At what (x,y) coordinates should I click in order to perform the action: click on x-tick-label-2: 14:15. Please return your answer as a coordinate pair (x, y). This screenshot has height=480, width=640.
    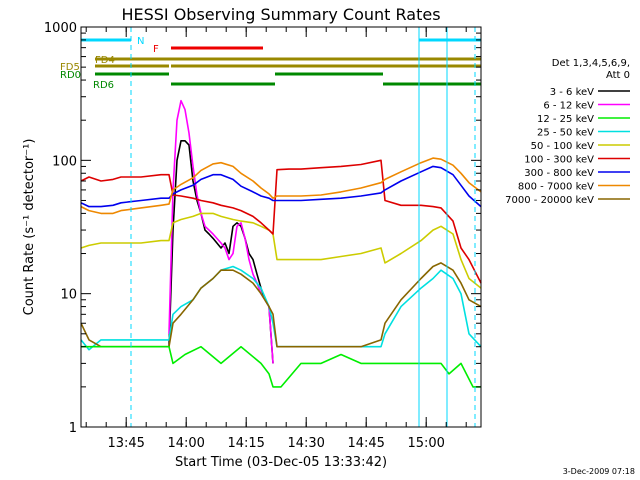
    Looking at the image, I should click on (245, 443).